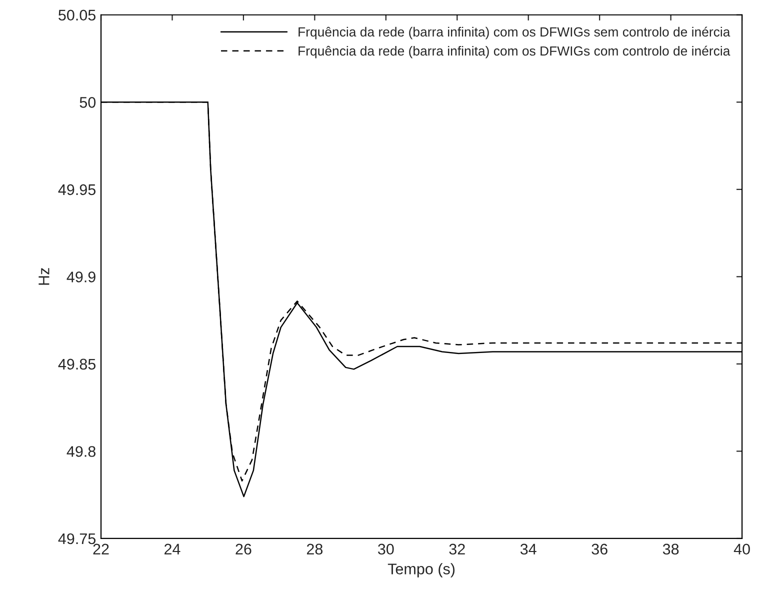 The width and height of the screenshot is (777, 595). Describe the element at coordinates (172, 549) in the screenshot. I see `x-tick-label: 24` at that location.